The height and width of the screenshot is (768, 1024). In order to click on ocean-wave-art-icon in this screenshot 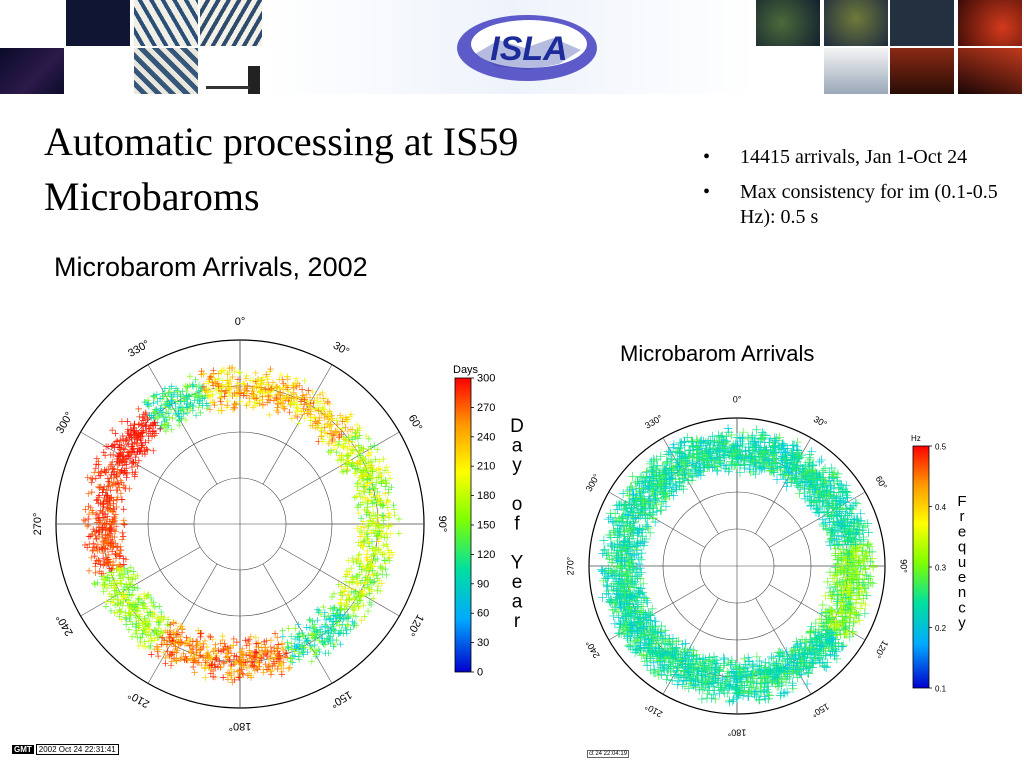, I will do `click(232, 23)`.